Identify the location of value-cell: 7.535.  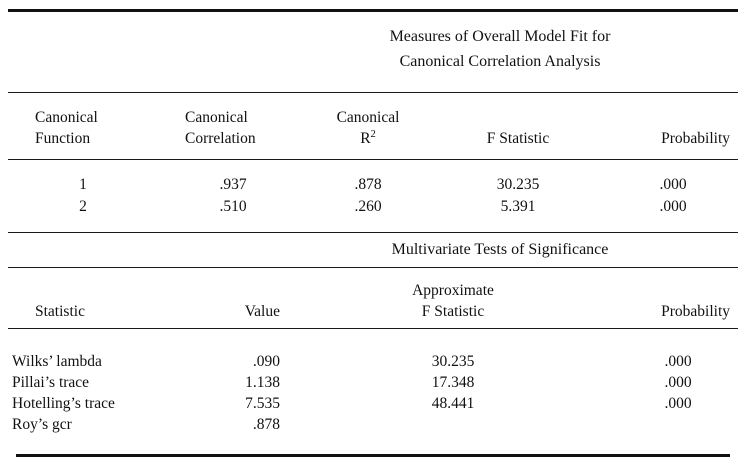
(262, 403).